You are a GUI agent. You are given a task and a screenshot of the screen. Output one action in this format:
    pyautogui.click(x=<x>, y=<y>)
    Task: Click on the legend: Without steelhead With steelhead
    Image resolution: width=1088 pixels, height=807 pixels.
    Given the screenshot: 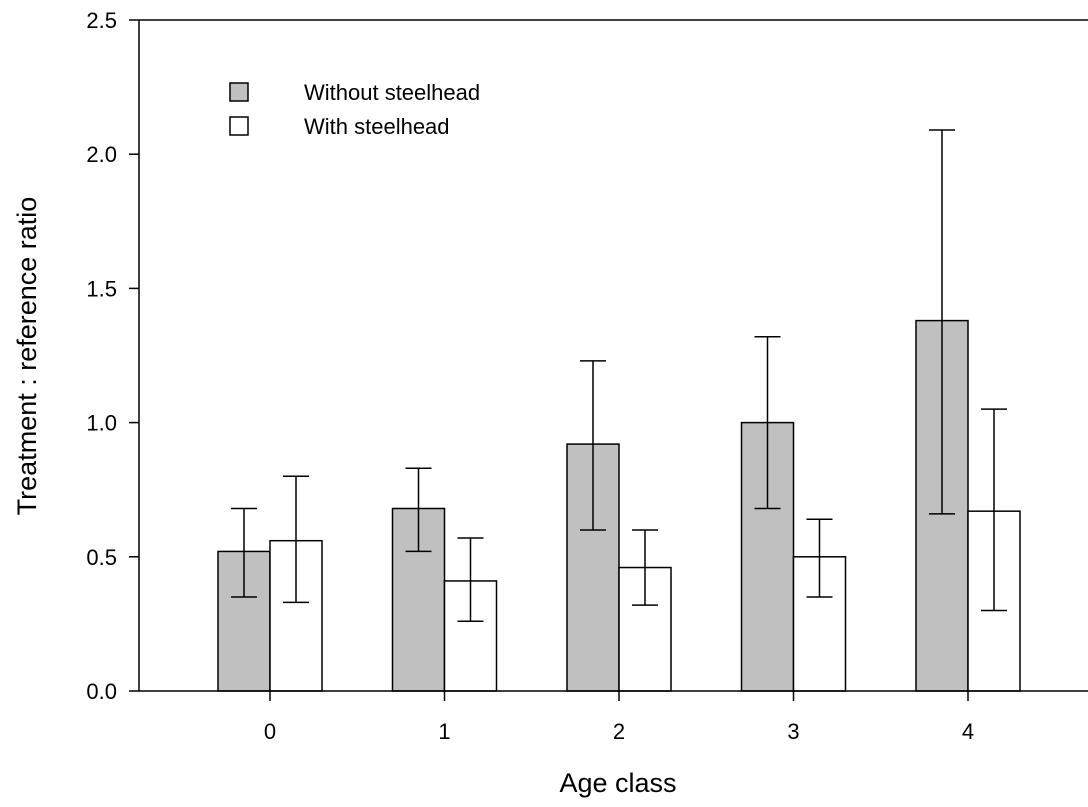 What is the action you would take?
    pyautogui.click(x=354, y=109)
    